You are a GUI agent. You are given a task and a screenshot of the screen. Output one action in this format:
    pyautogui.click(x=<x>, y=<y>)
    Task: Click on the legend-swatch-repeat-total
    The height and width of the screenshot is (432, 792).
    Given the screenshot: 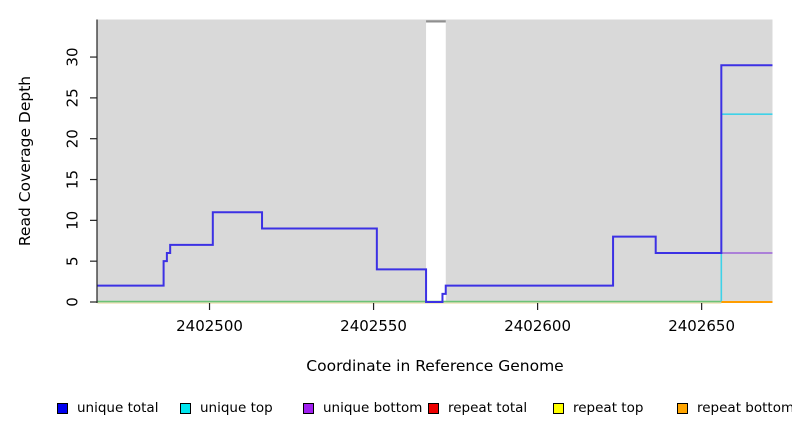 What is the action you would take?
    pyautogui.click(x=433, y=408)
    